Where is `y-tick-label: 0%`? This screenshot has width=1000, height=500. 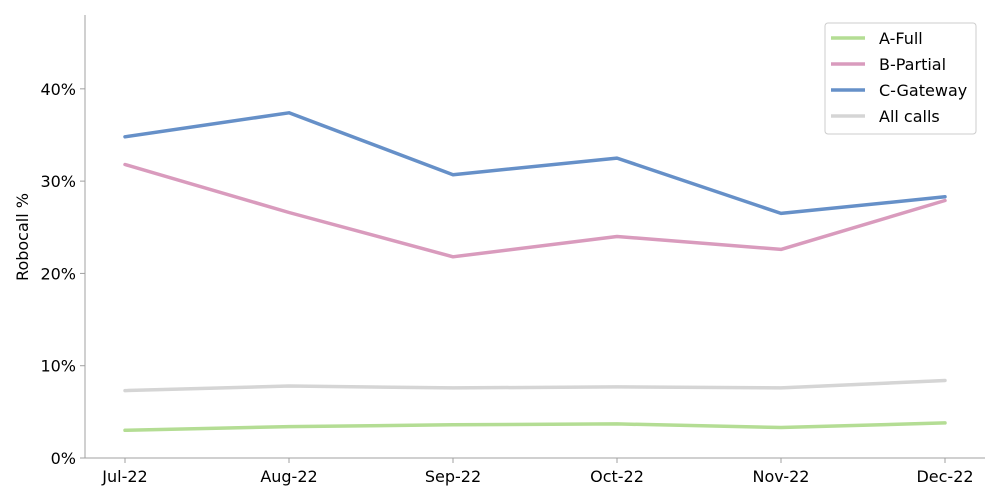 y-tick-label: 0% is located at coordinates (63, 458).